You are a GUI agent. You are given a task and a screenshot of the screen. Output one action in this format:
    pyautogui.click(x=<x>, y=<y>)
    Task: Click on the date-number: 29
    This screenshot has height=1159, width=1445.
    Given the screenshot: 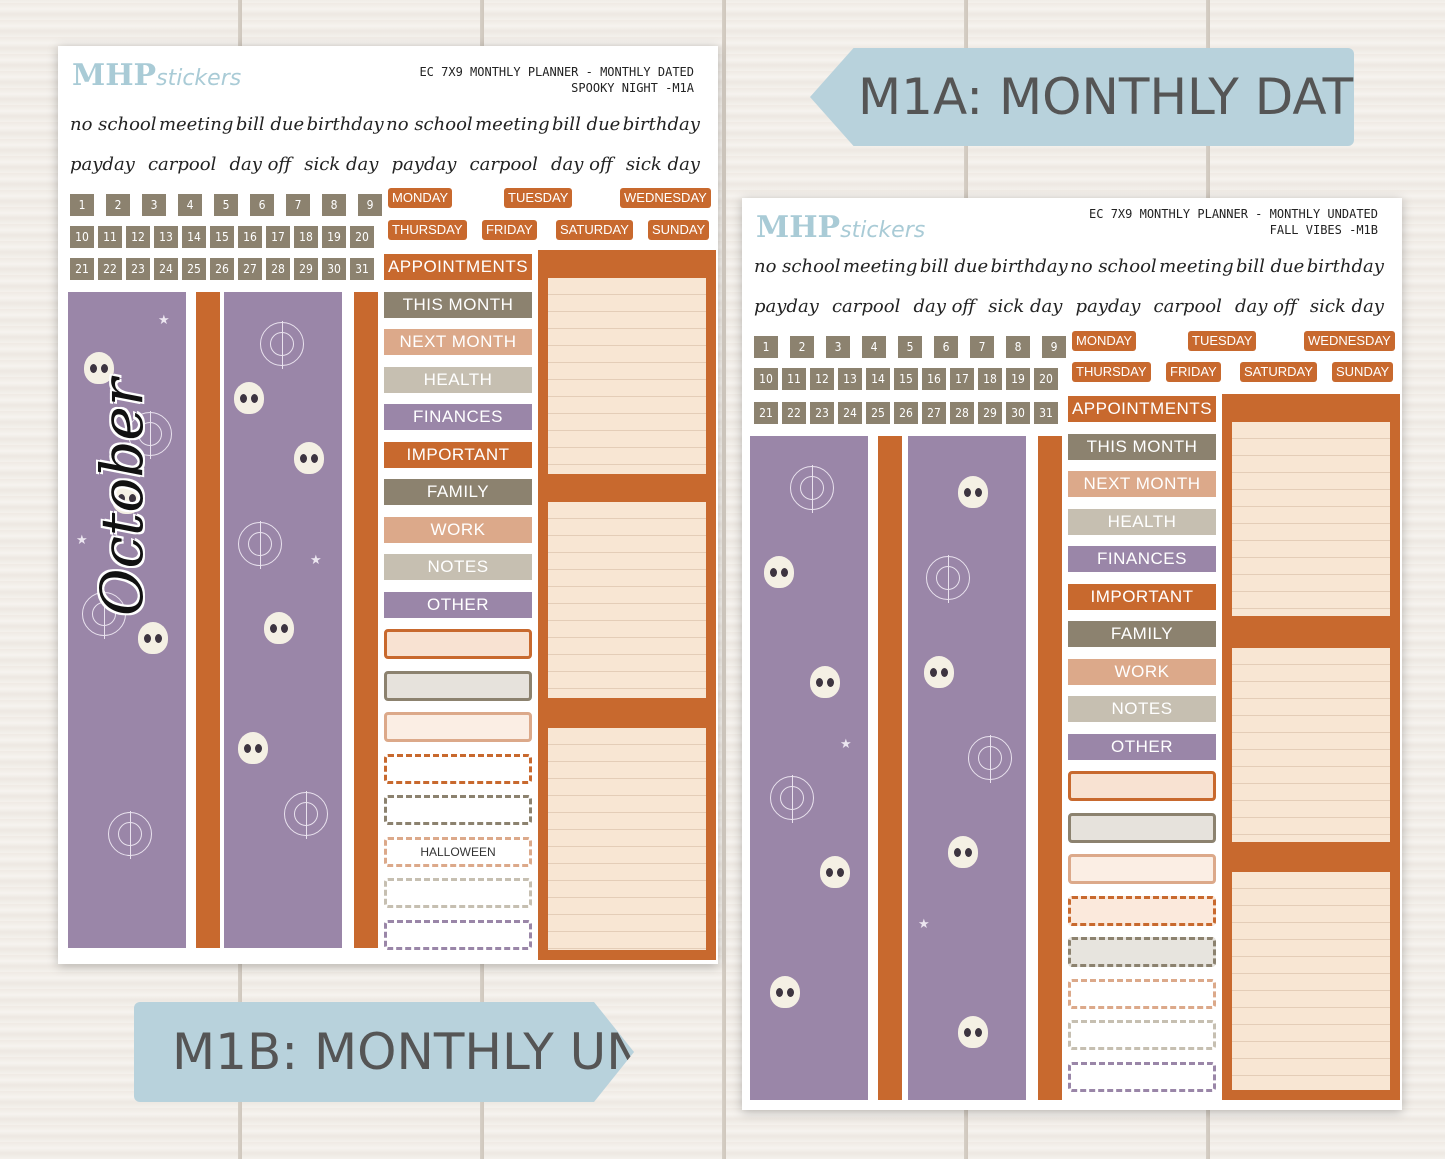 What is the action you would take?
    pyautogui.click(x=306, y=269)
    